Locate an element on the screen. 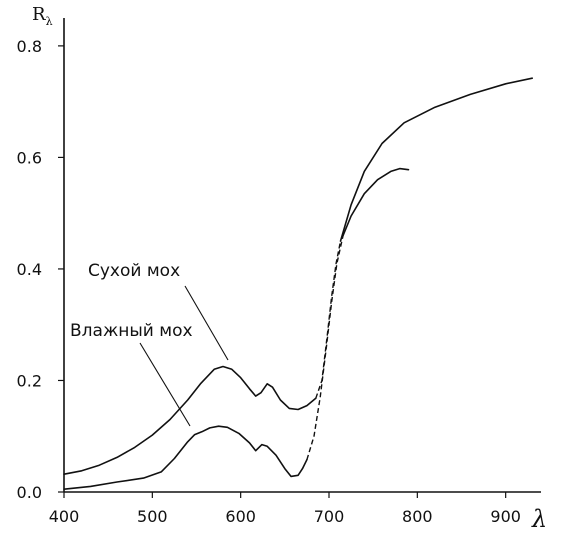 Image resolution: width=565 pixels, height=550 pixels. annotation-leader-wet-moss is located at coordinates (165, 384).